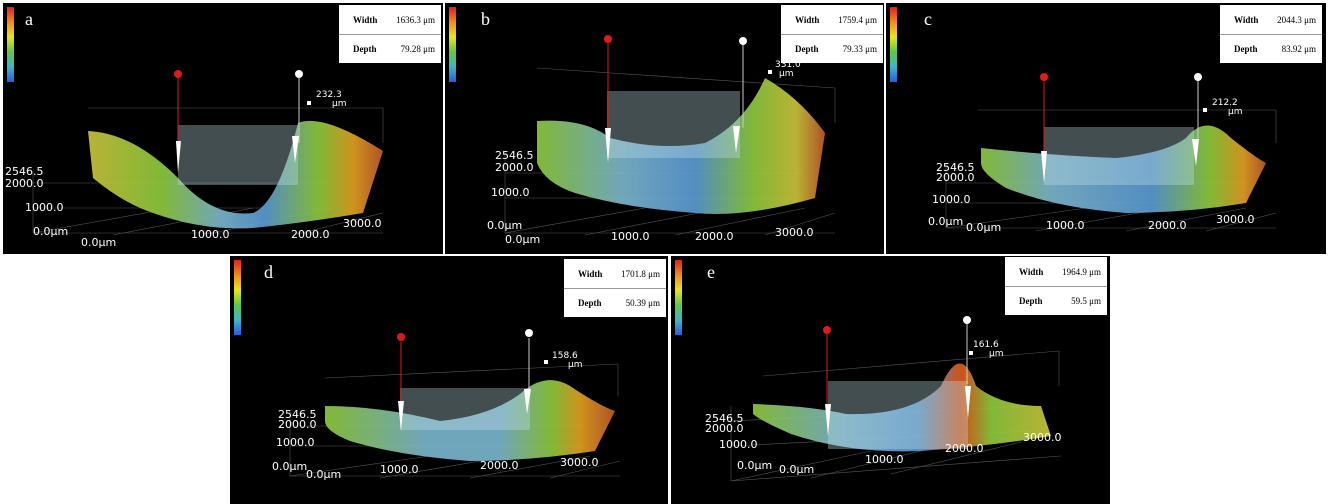 The height and width of the screenshot is (504, 1329). I want to click on width-value: 1964.9 μm, so click(1081, 271).